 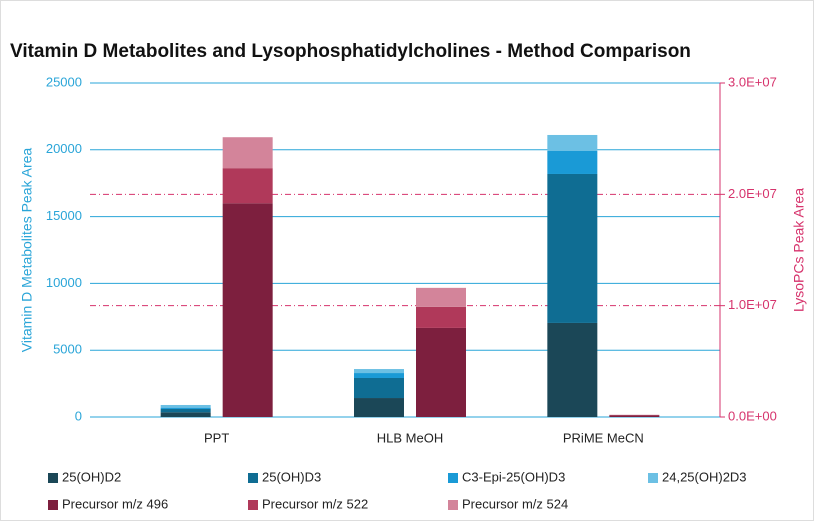 I want to click on legend-label: Precursor m/z 496, so click(x=115, y=503).